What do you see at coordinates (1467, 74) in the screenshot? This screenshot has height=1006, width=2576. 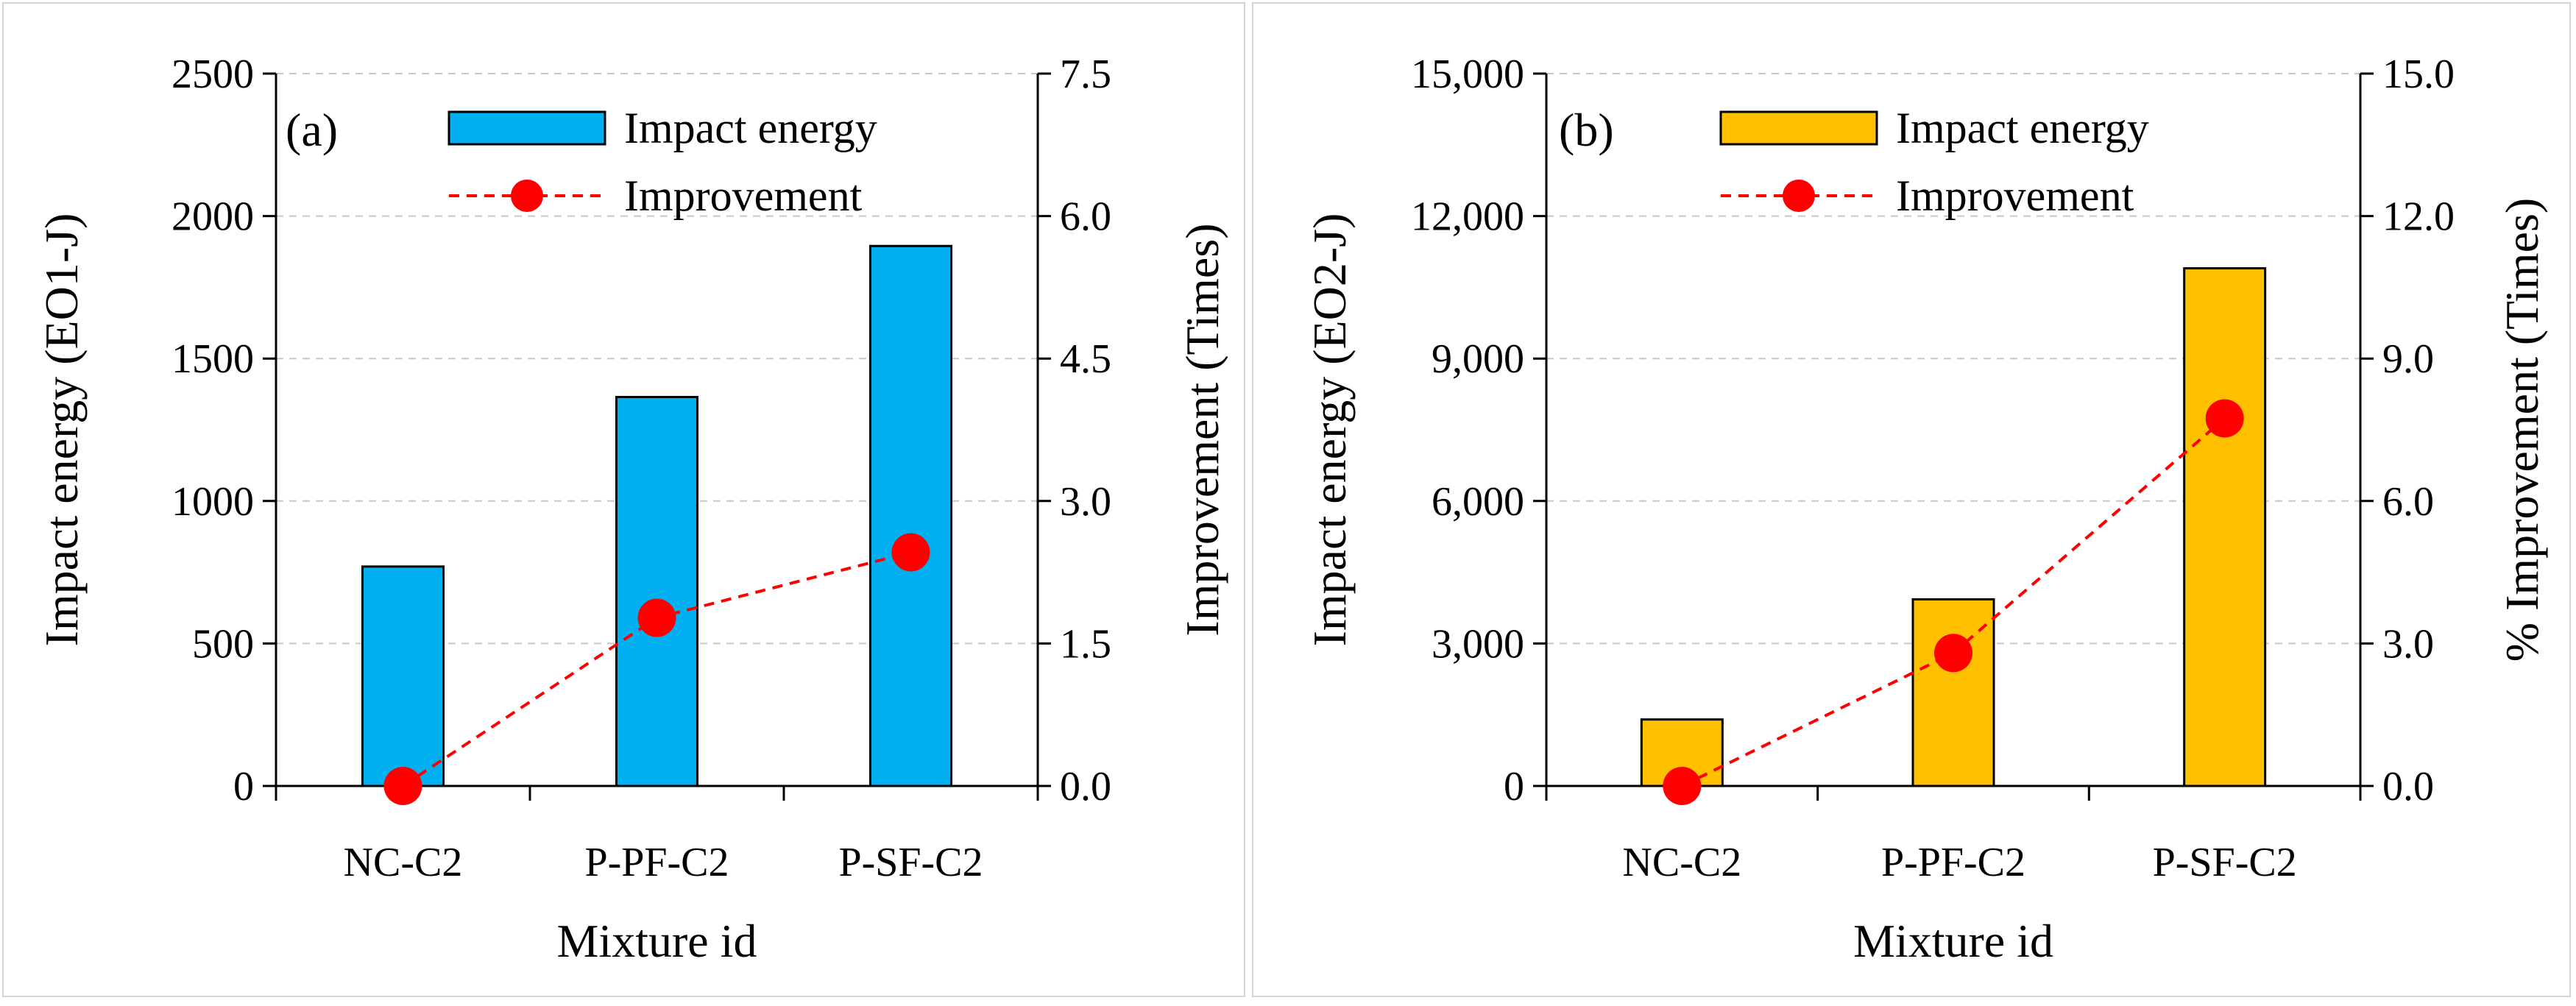 I see `panel-b-y-tick-label: 15,000` at bounding box center [1467, 74].